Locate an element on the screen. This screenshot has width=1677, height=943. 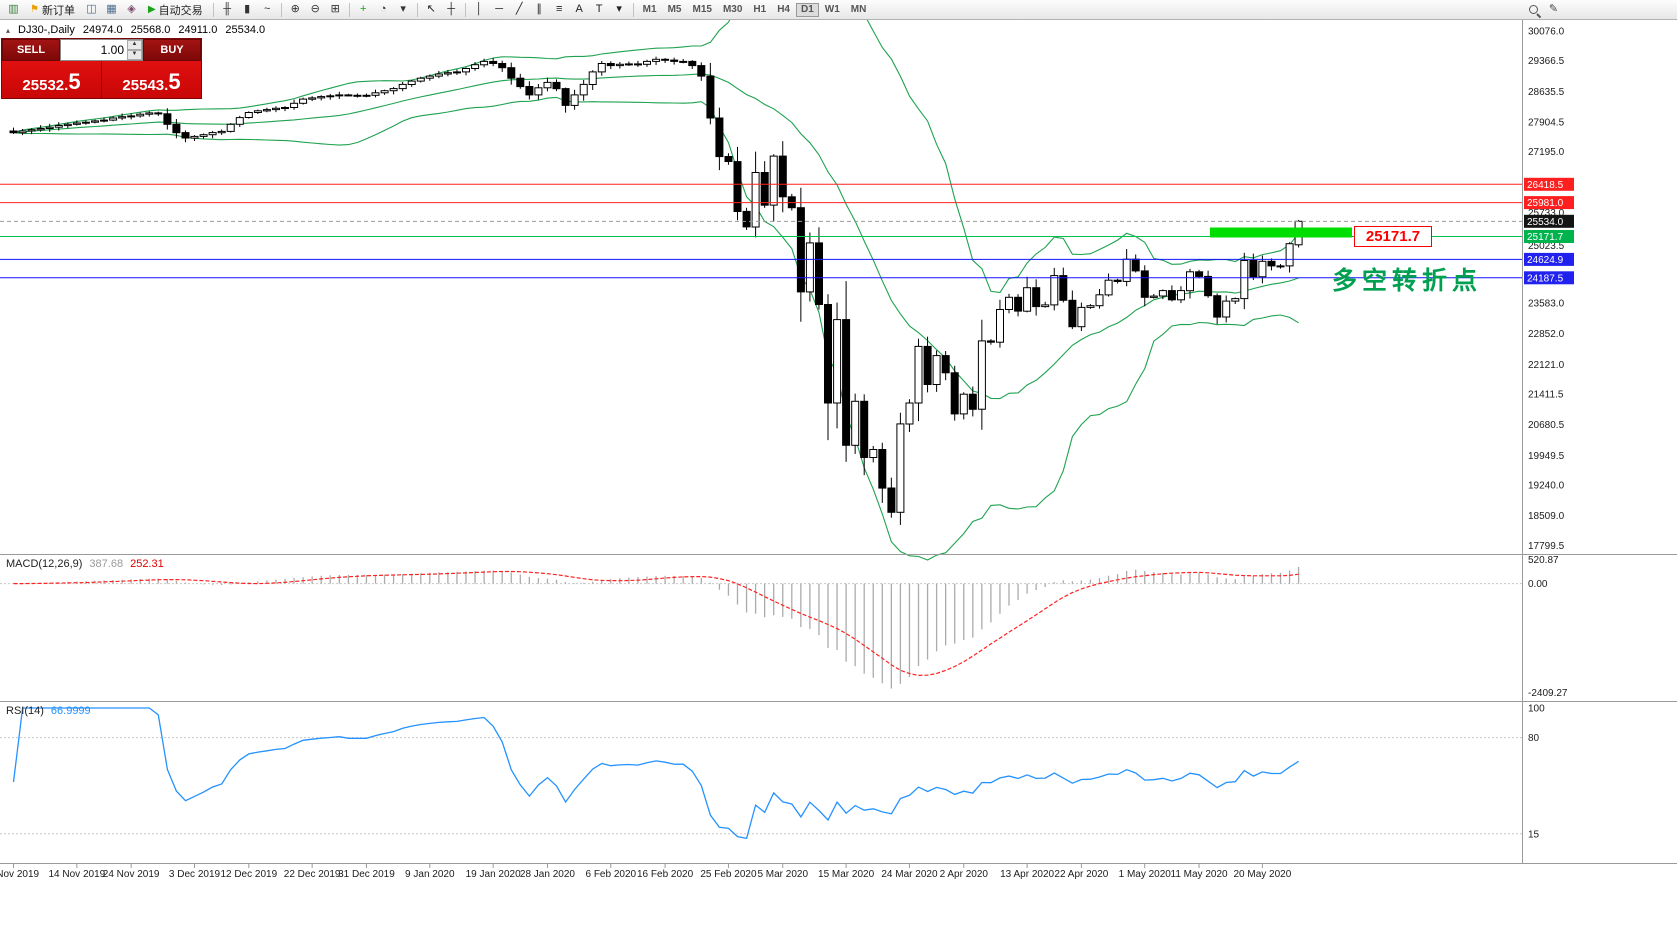
auto-trading-icon: ▶ is located at coordinates (151, 9).